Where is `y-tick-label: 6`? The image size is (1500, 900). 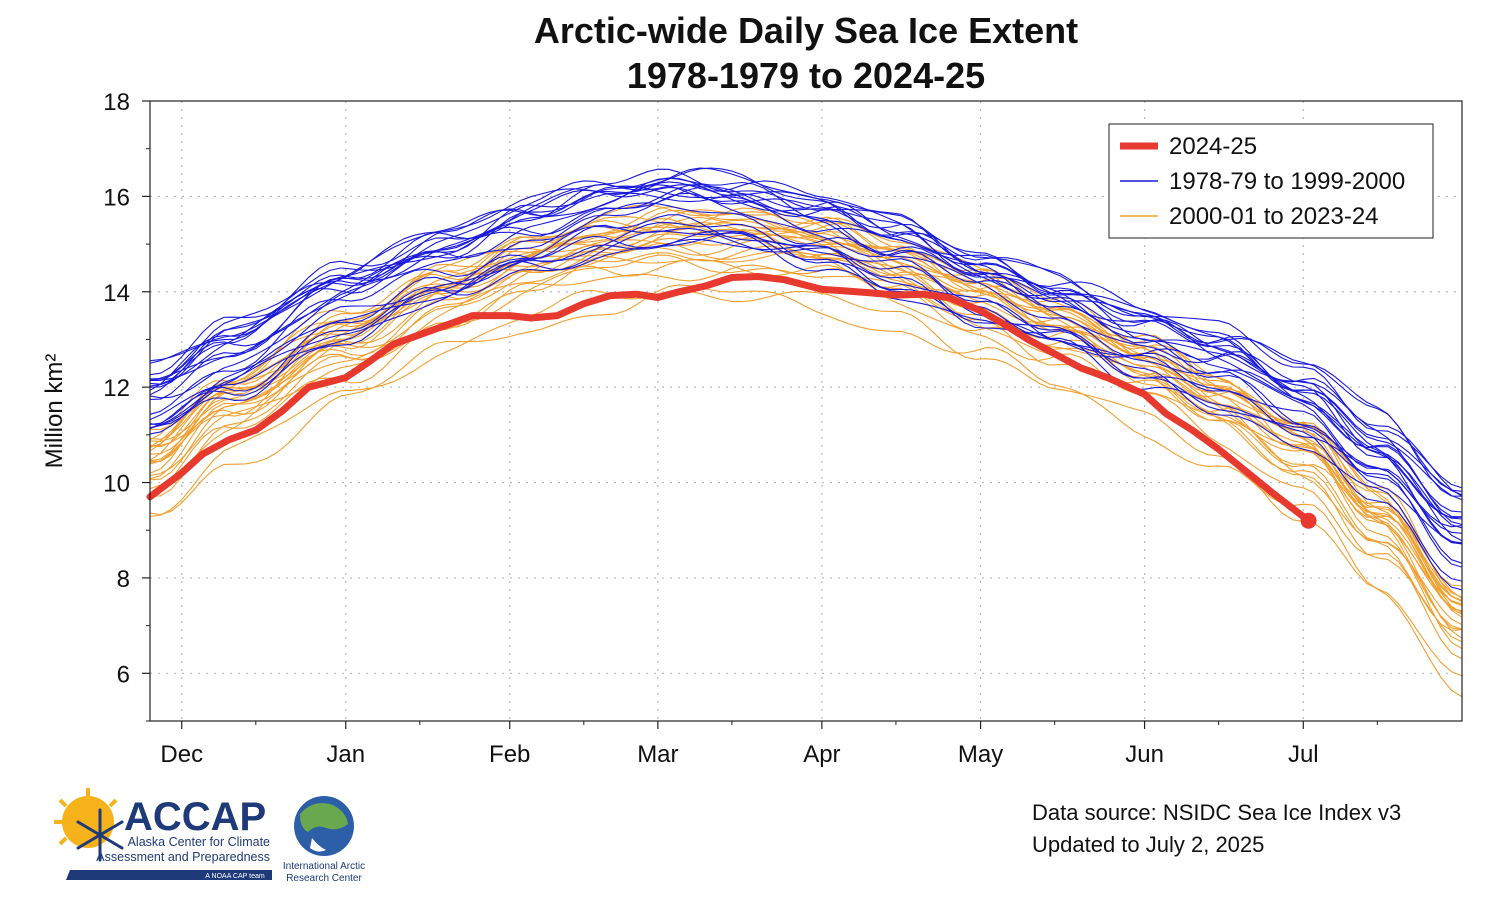 y-tick-label: 6 is located at coordinates (123, 674).